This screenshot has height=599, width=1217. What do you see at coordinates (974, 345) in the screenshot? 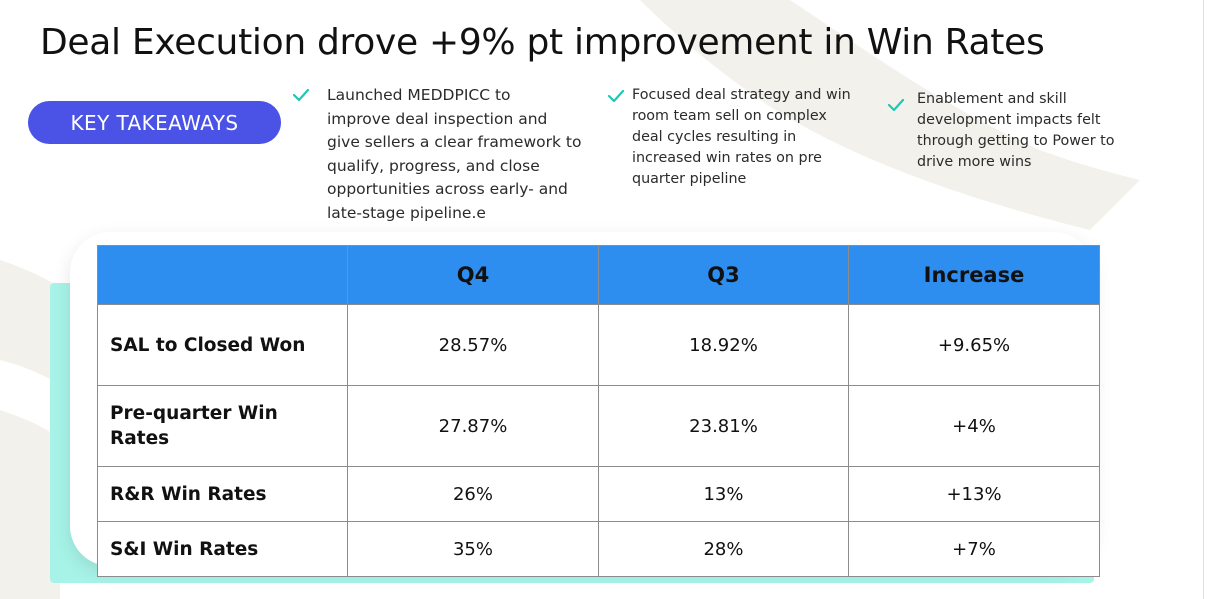
I see `cell-increase: +9.65%` at bounding box center [974, 345].